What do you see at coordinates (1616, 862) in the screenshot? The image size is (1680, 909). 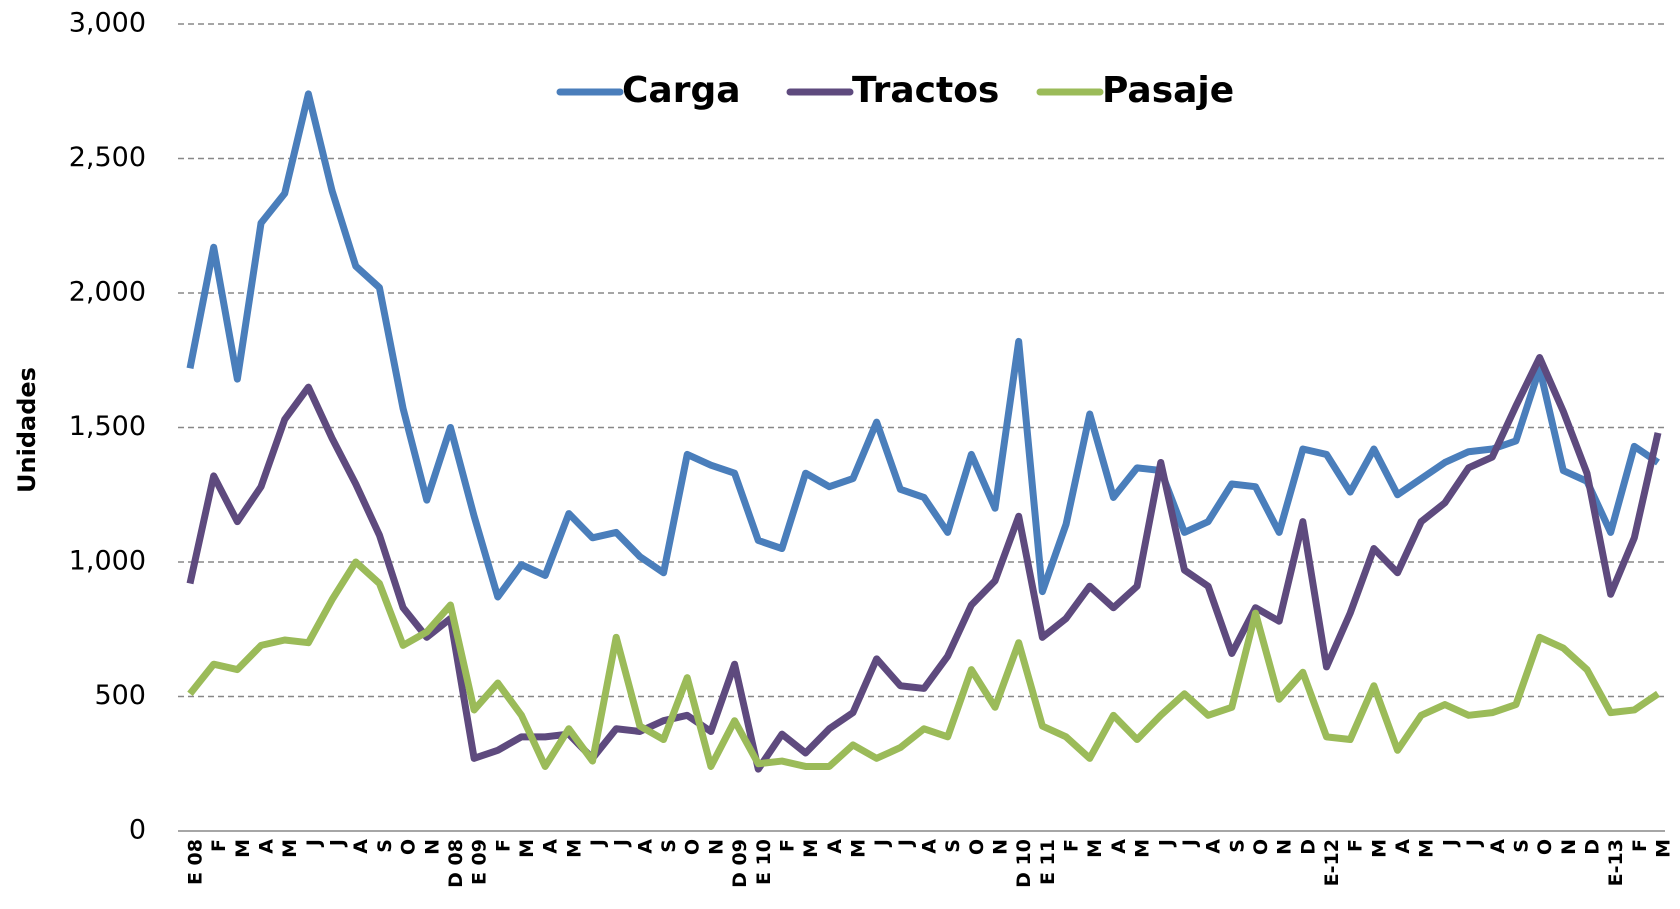 I see `x-tick-label: E-13` at bounding box center [1616, 862].